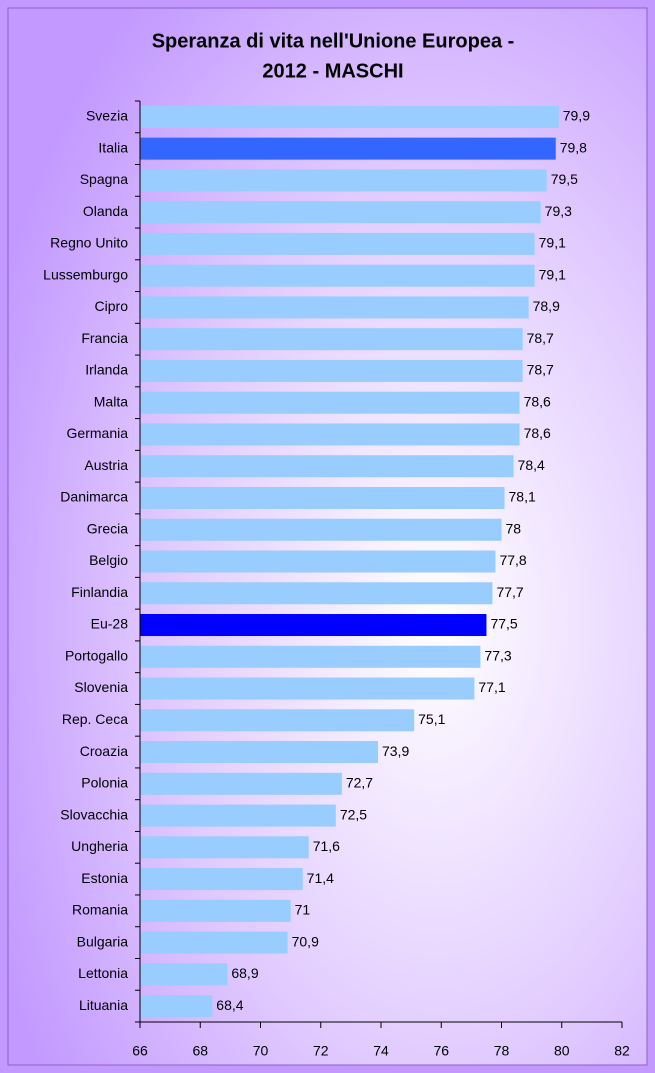 This screenshot has width=655, height=1073. I want to click on data-label: 71,4, so click(320, 878).